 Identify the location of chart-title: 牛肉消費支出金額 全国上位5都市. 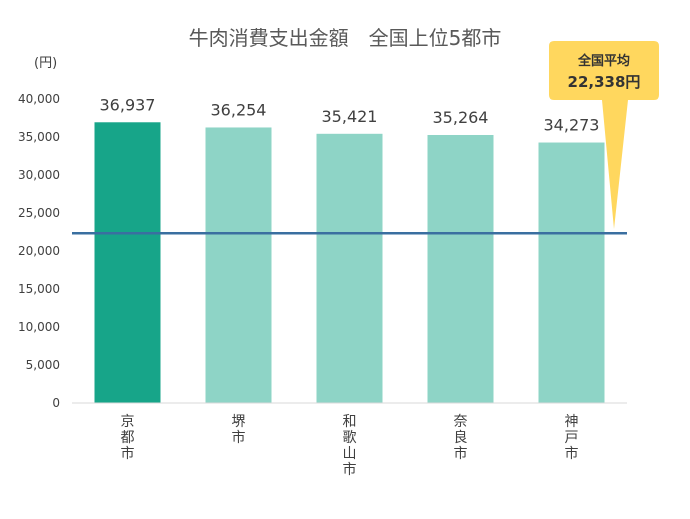
(345, 38).